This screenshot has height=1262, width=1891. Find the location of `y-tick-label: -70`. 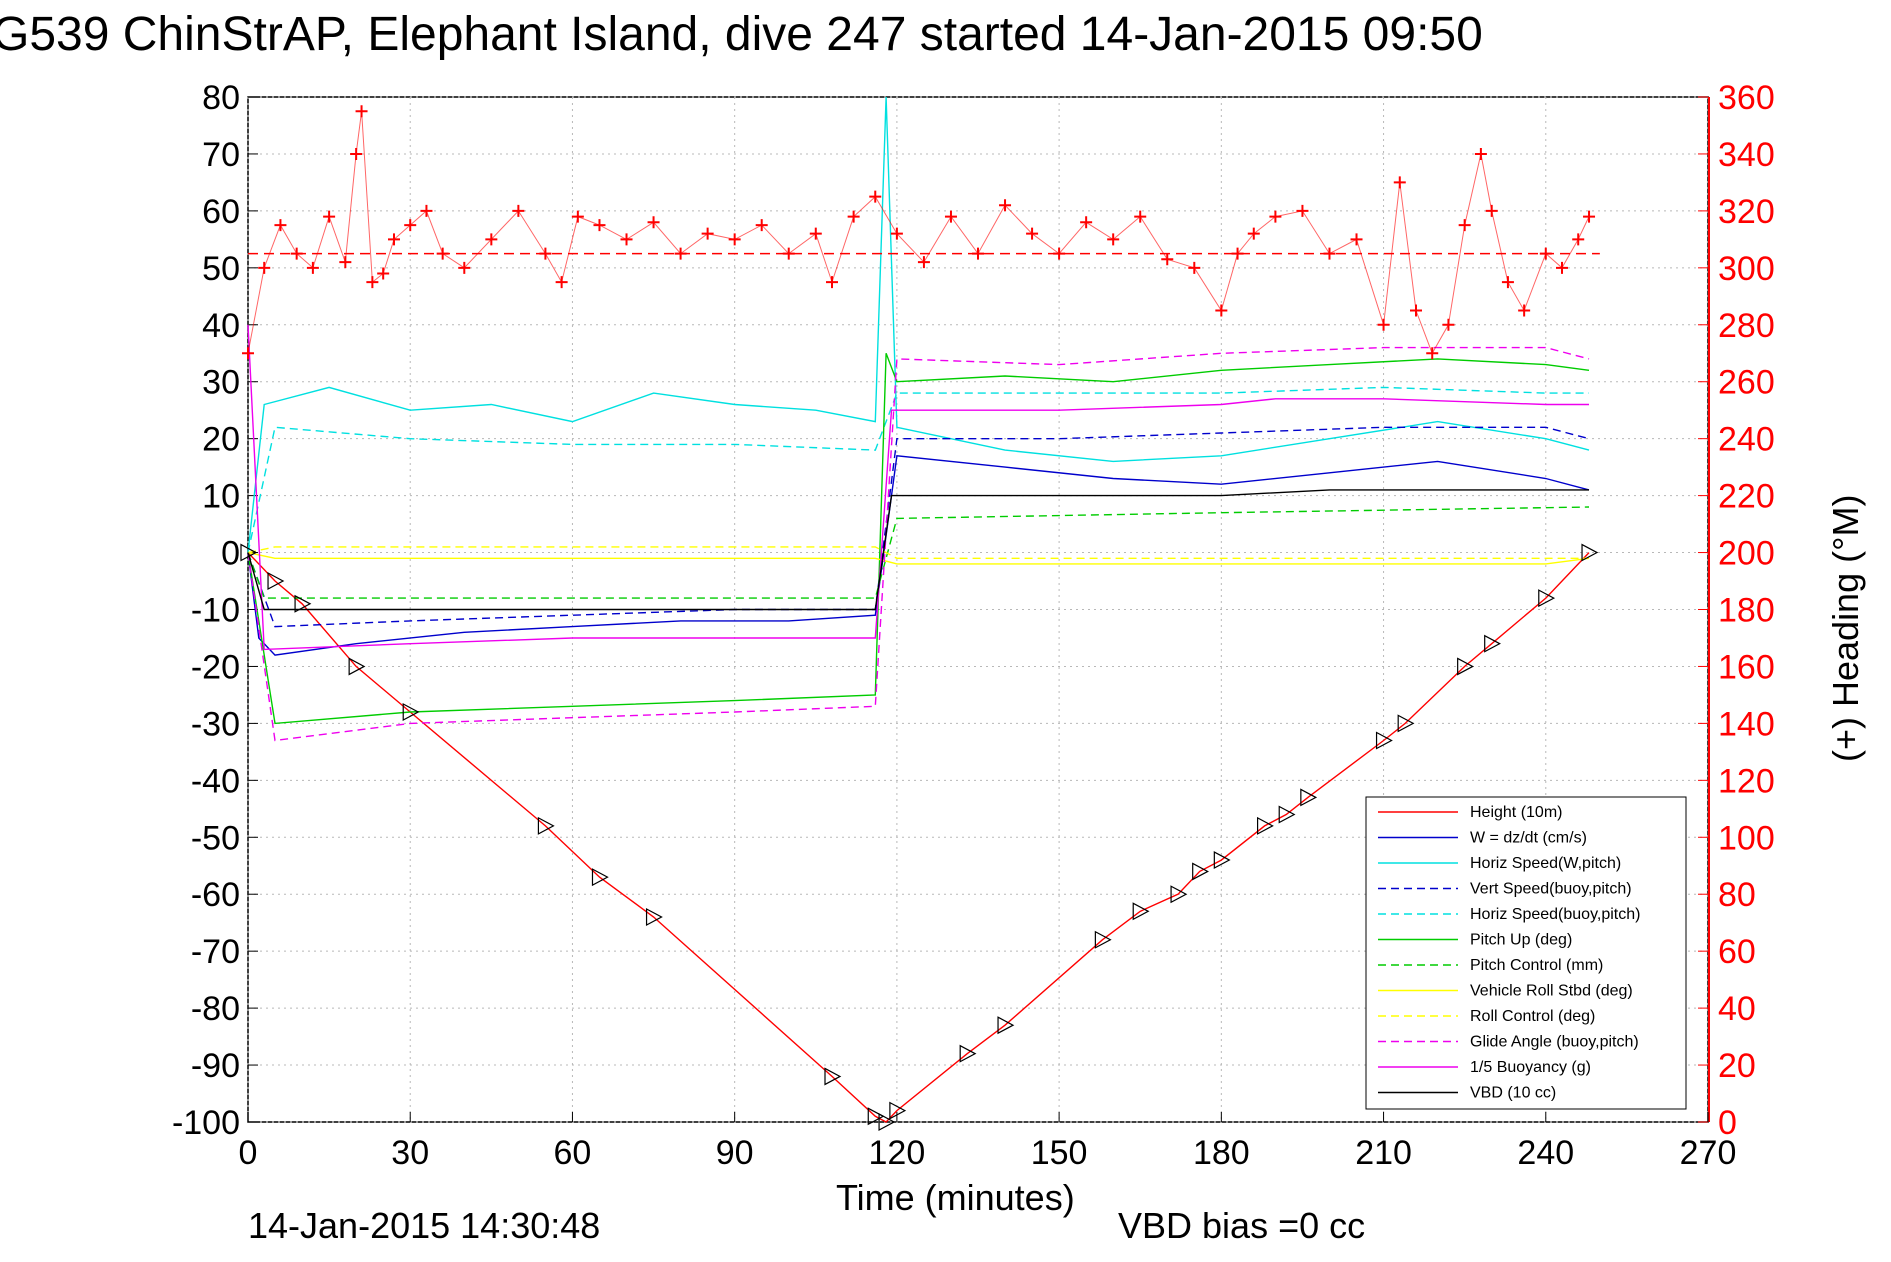

y-tick-label: -70 is located at coordinates (215, 952).